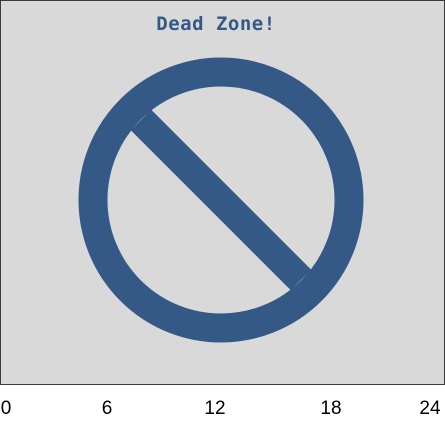 The height and width of the screenshot is (421, 445). I want to click on axis-tick-label: 6, so click(107, 408).